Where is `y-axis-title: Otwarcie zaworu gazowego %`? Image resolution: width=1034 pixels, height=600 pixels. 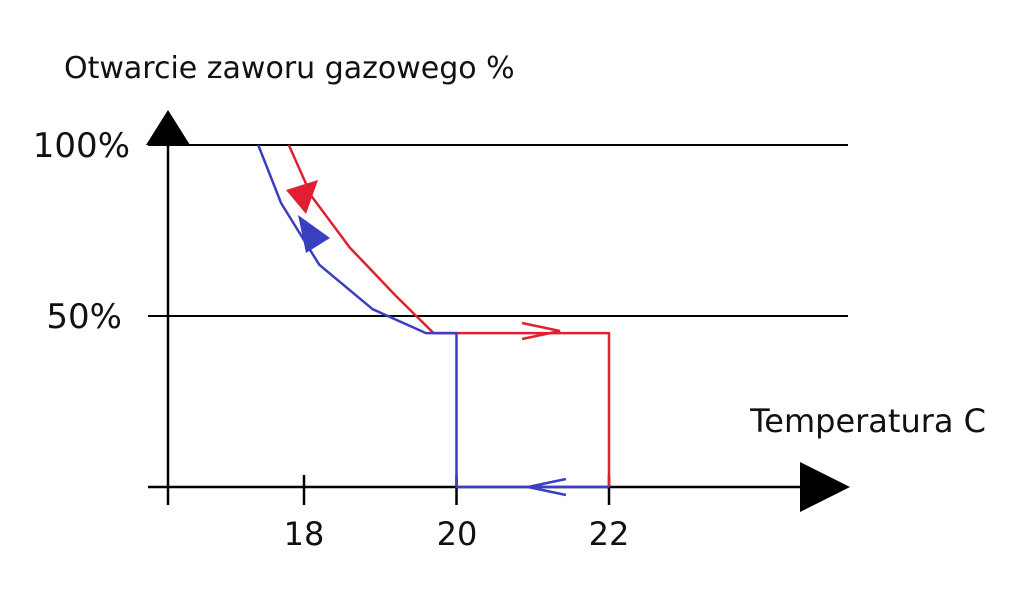 y-axis-title: Otwarcie zaworu gazowego % is located at coordinates (289, 68).